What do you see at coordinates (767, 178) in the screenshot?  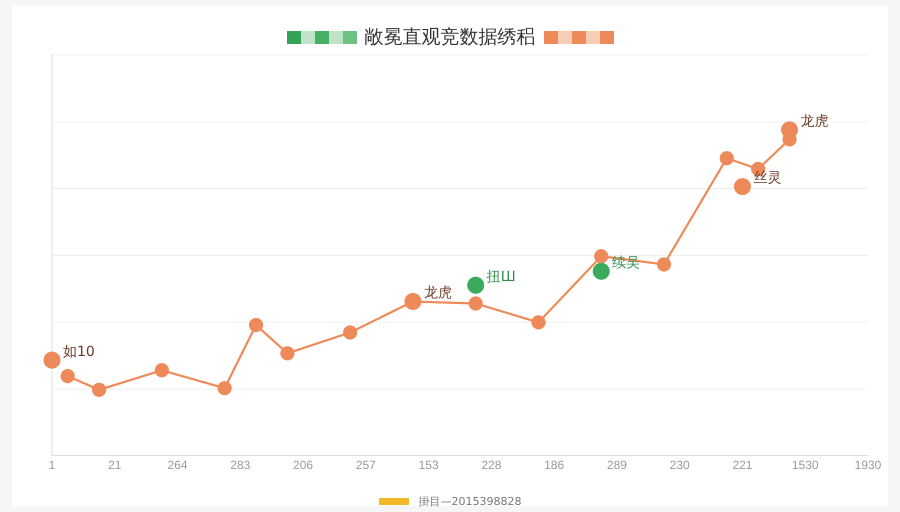 I see `series-label: 丝灵` at bounding box center [767, 178].